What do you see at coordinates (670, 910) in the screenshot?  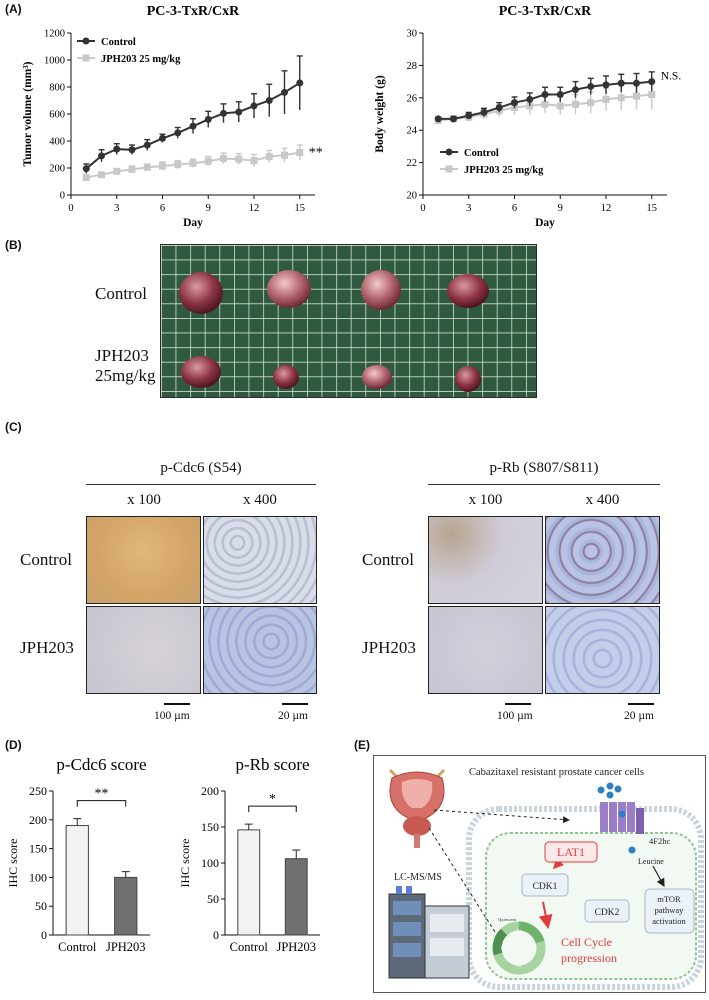 I see `mtor-label-2: pathway` at bounding box center [670, 910].